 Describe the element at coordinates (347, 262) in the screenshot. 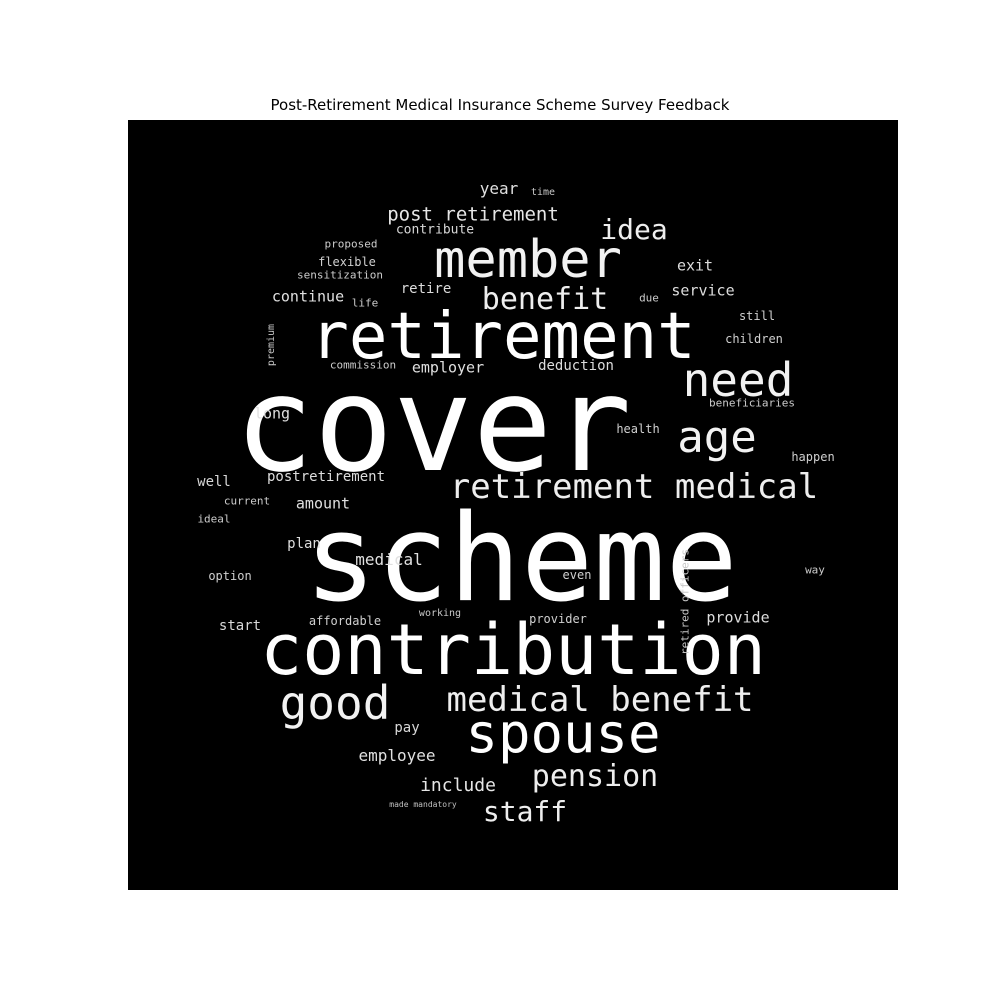

I see `word-flexible: flexible` at that location.